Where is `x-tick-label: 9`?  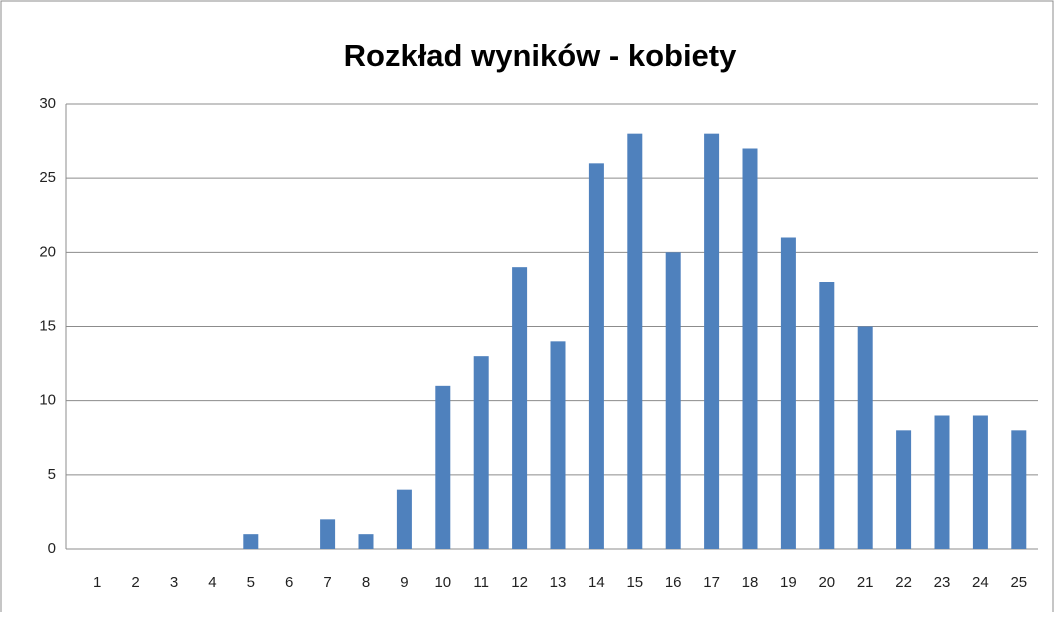 x-tick-label: 9 is located at coordinates (404, 582).